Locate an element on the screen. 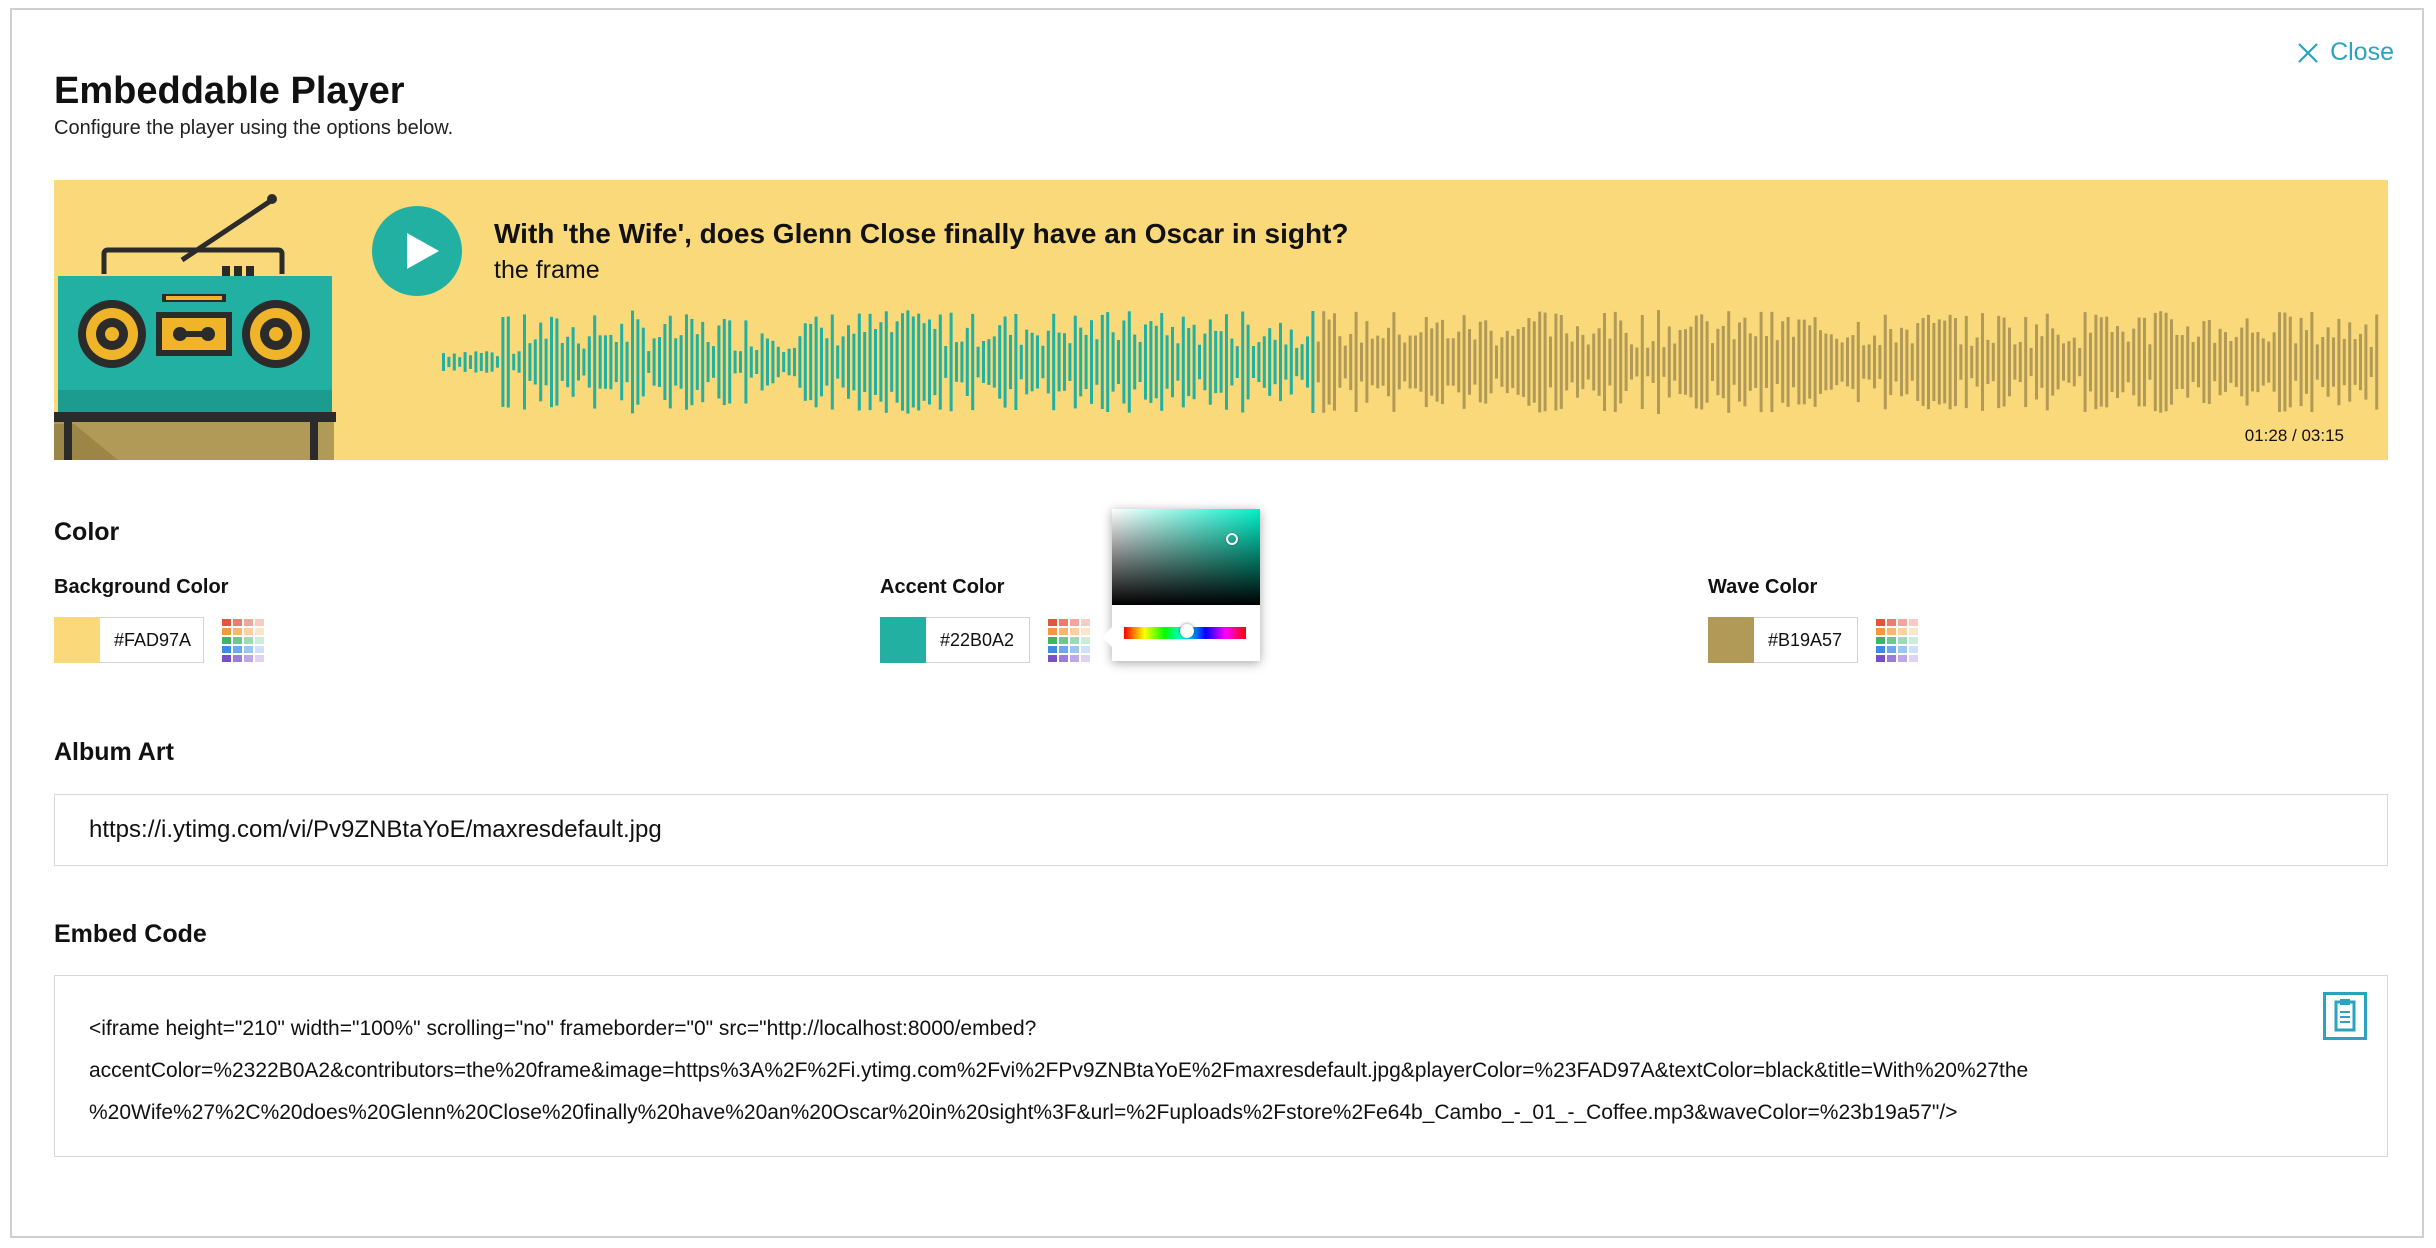 The width and height of the screenshot is (2436, 1248). saturation-value-handle is located at coordinates (1232, 539).